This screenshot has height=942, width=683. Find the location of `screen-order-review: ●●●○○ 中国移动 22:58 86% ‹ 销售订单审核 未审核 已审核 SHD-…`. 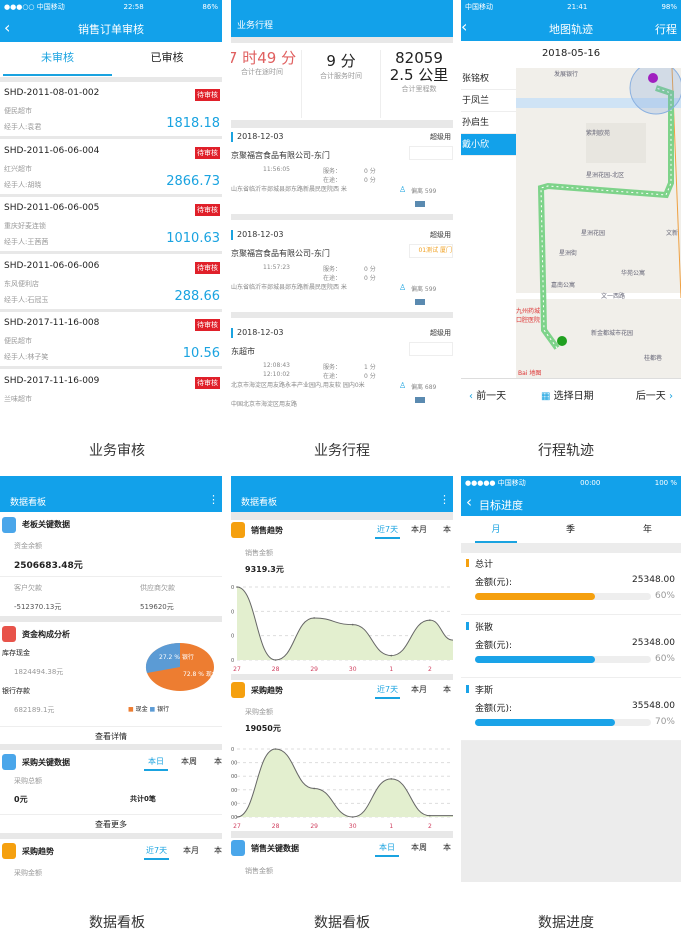

screen-order-review: ●●●○○ 中国移动 22:58 86% ‹ 销售订单审核 未审核 已审核 SHD-… is located at coordinates (111, 204).